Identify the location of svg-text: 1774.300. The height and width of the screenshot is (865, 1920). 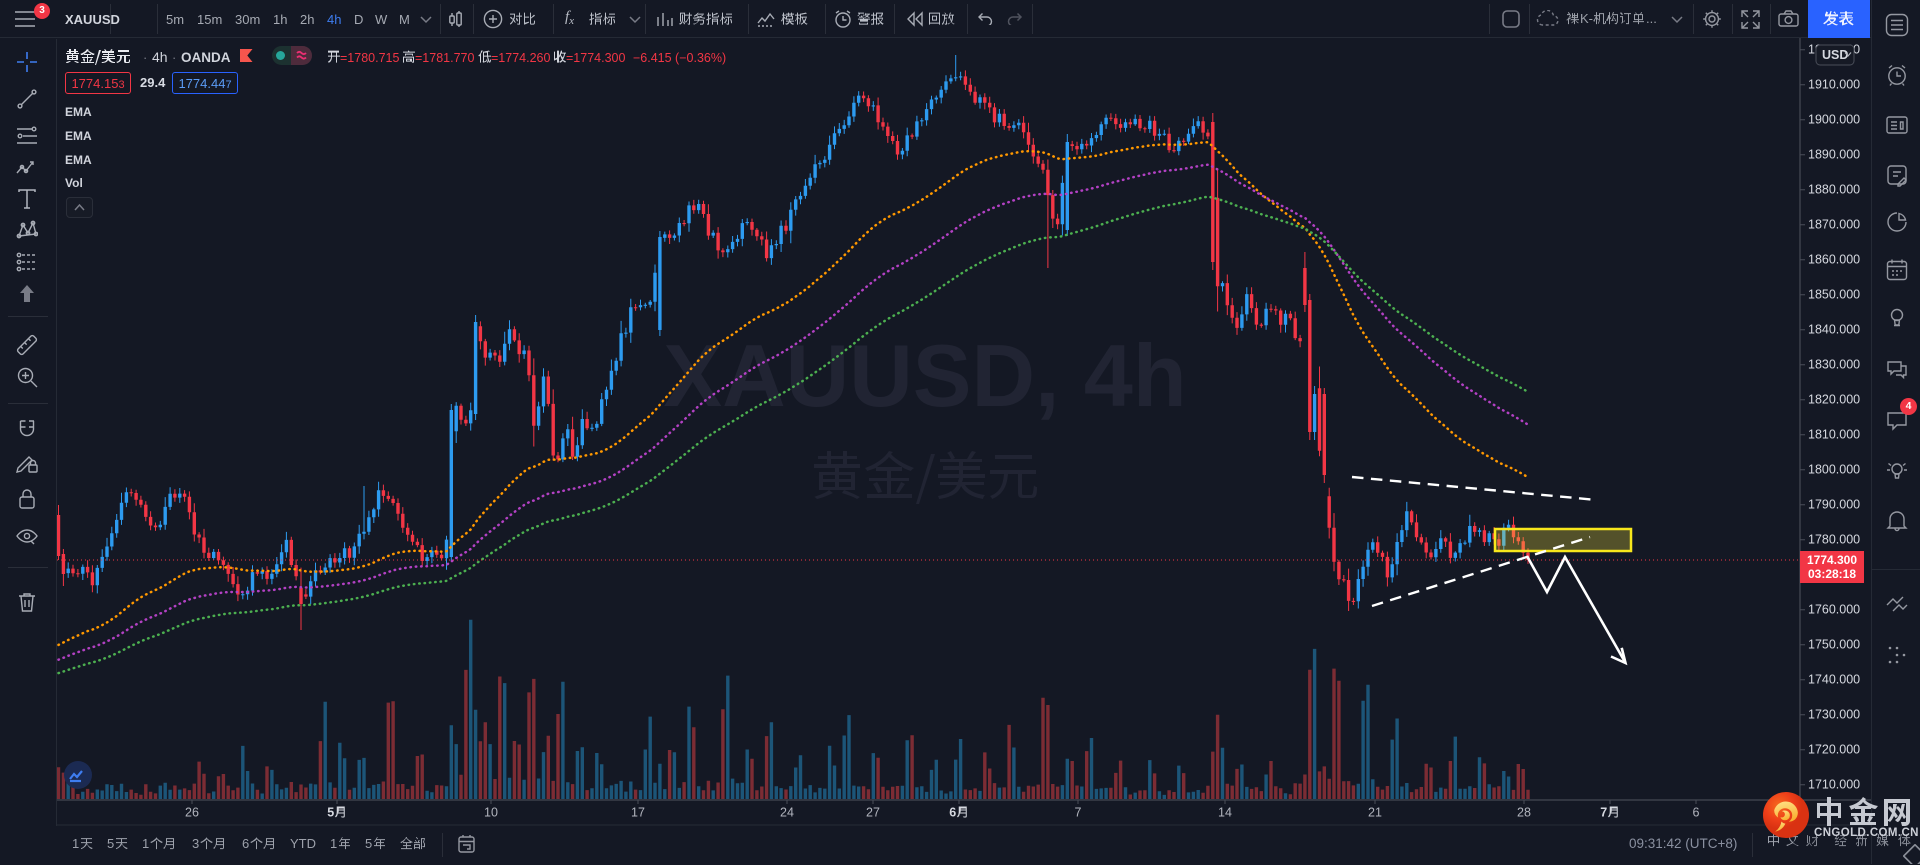
(1832, 560).